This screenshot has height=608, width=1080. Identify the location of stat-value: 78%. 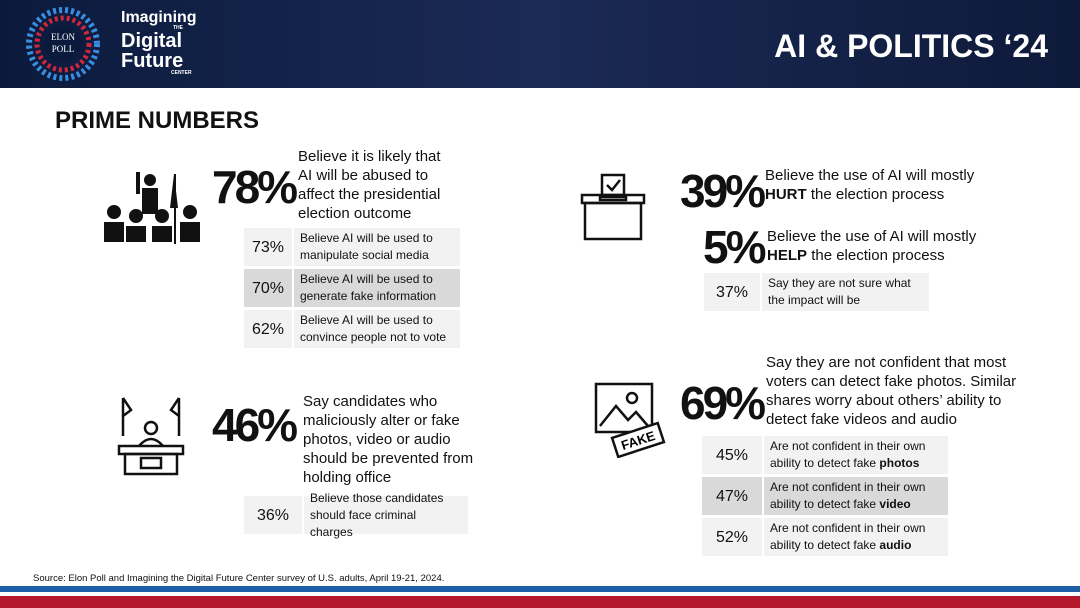
(255, 187).